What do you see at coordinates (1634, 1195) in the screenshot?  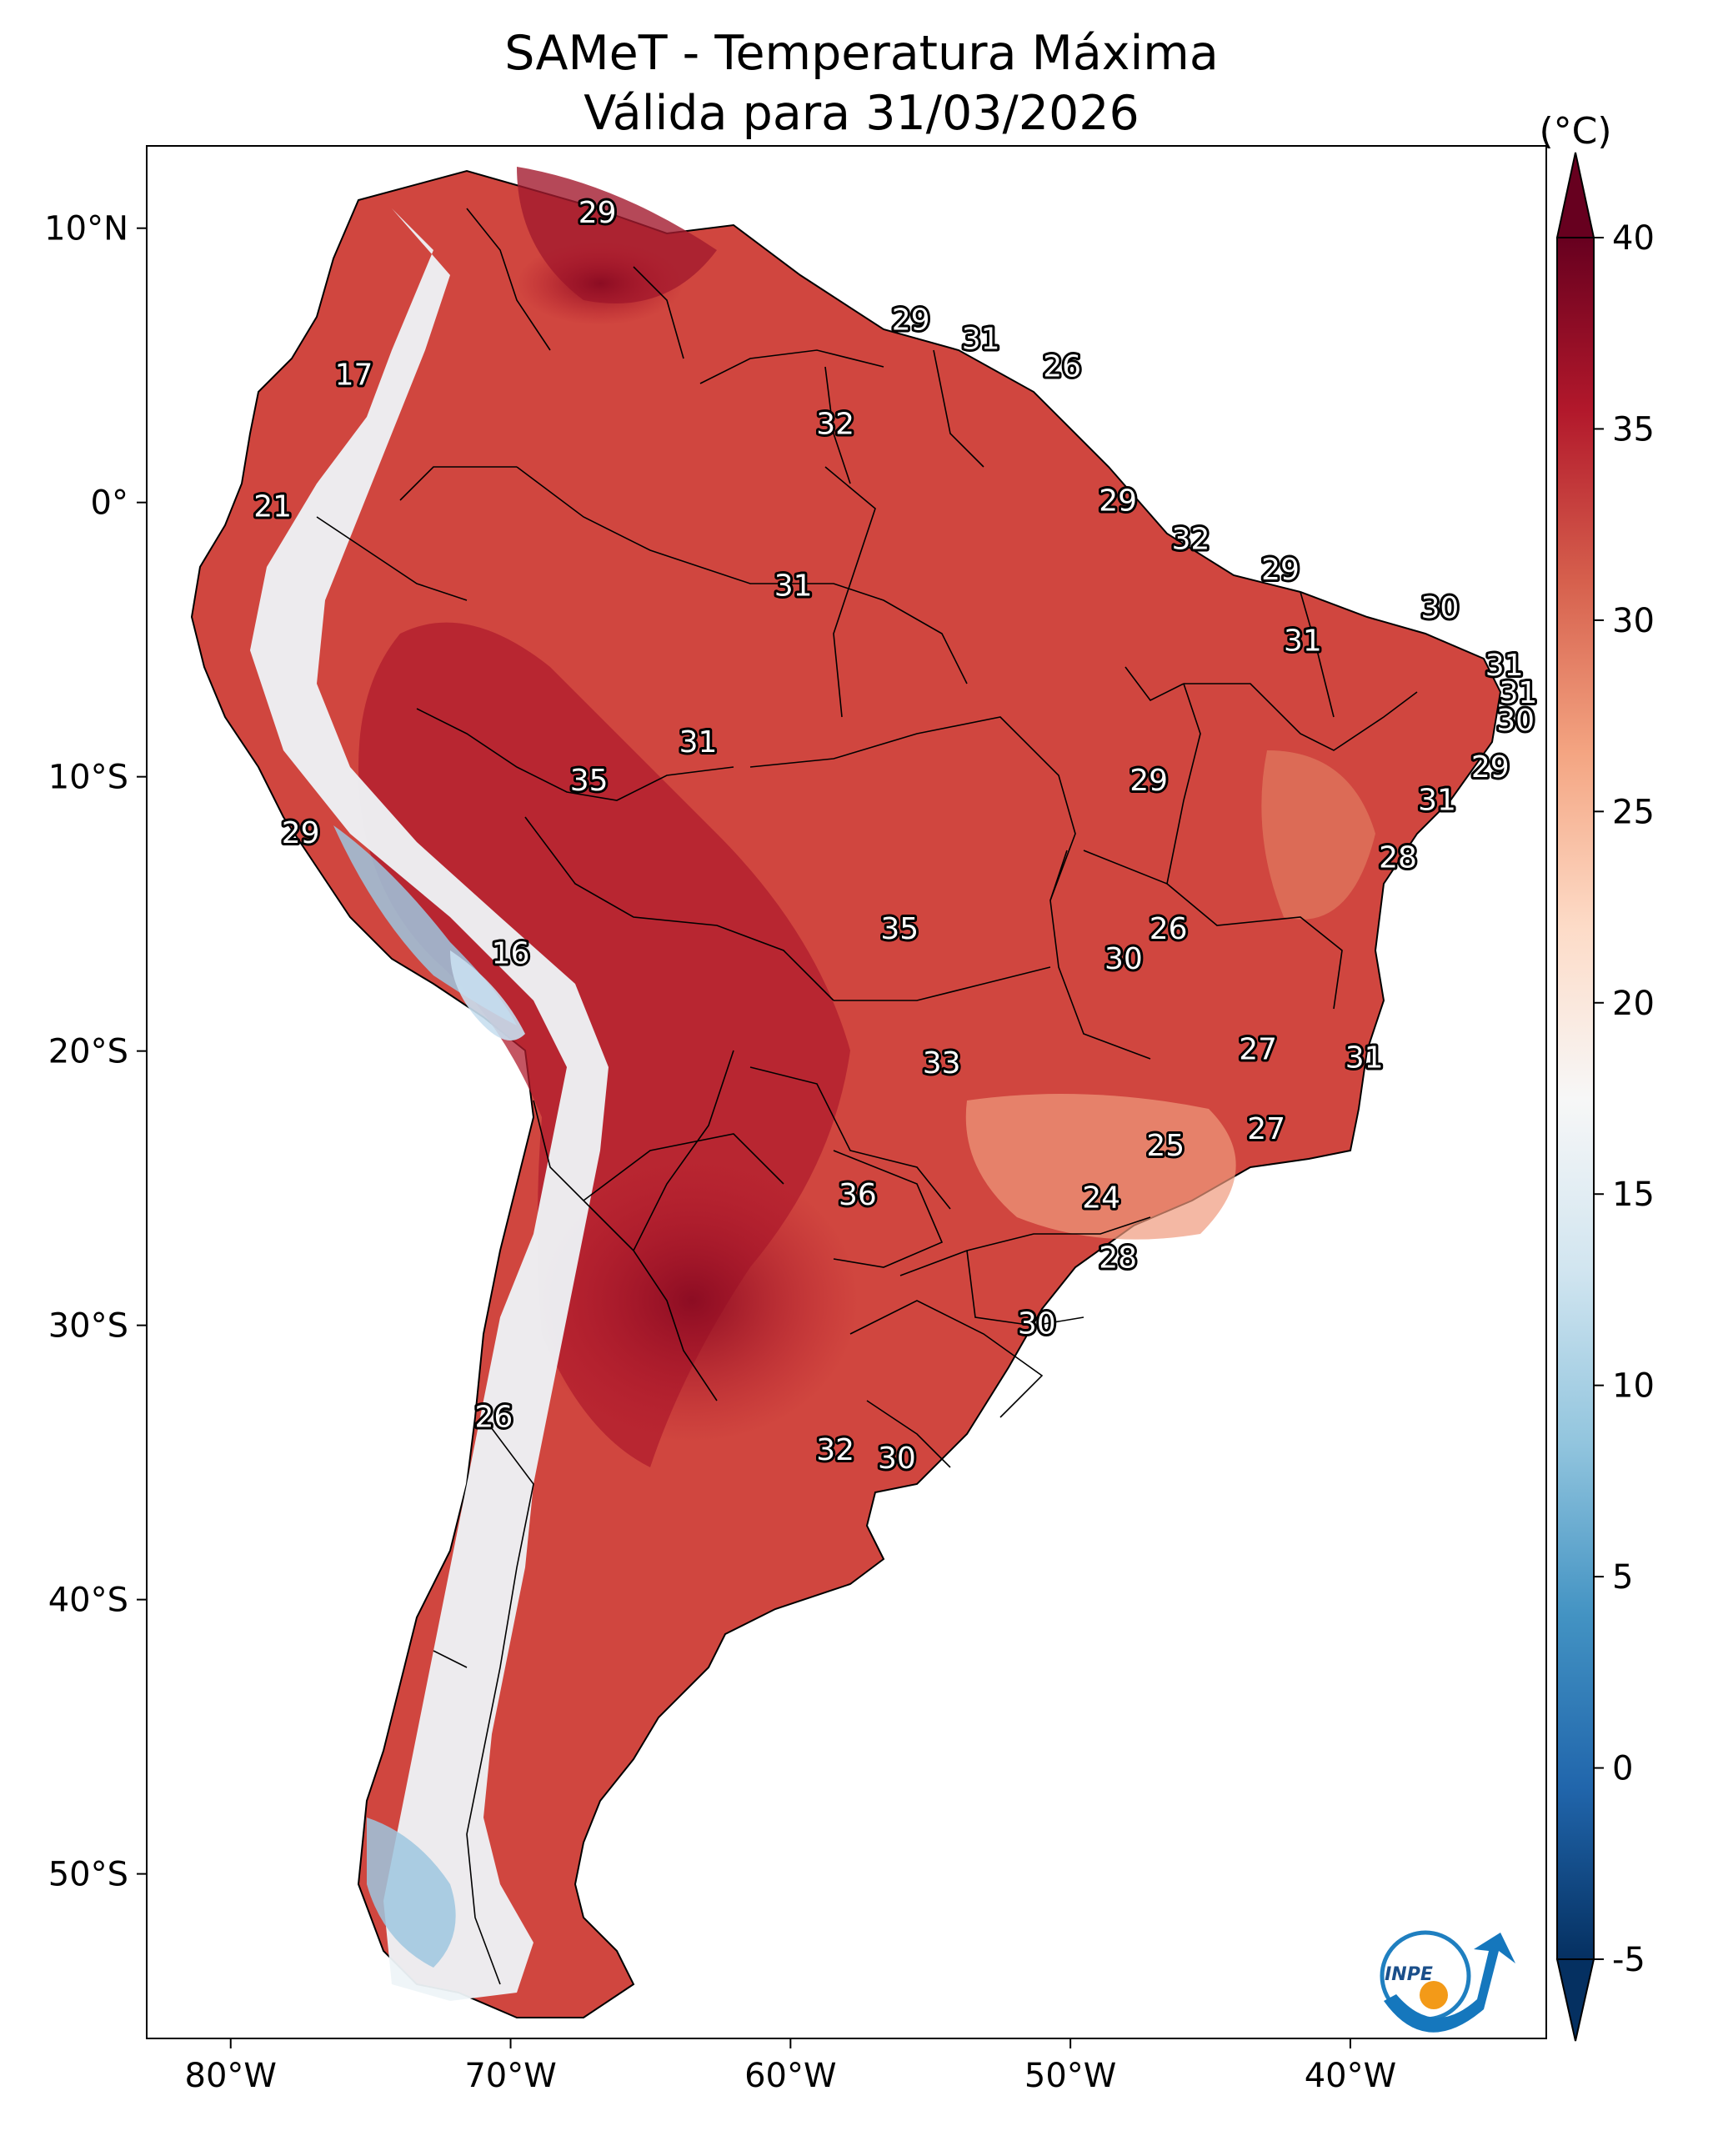 I see `colorbar-tick-label-5: 15` at bounding box center [1634, 1195].